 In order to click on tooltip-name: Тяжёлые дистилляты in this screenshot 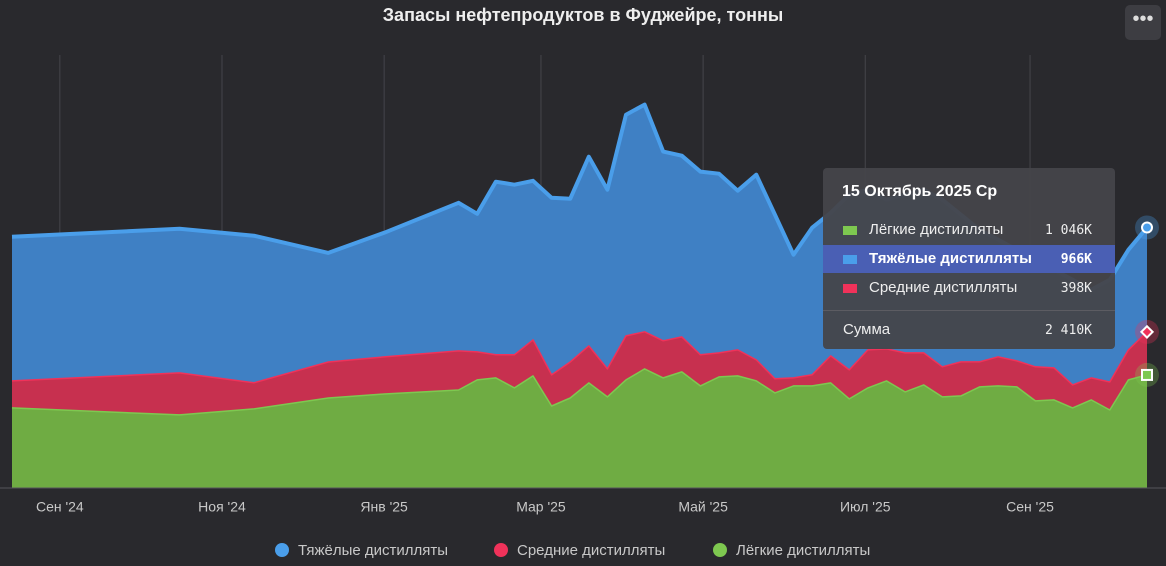, I will do `click(950, 258)`.